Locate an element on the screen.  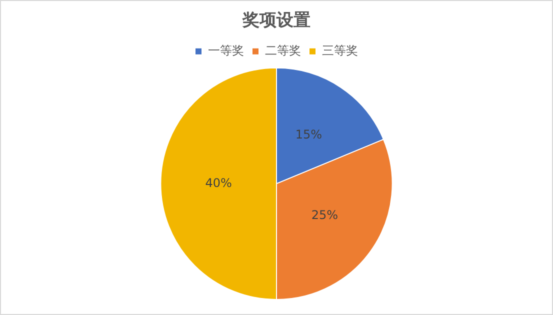
data-label: 25% is located at coordinates (324, 215).